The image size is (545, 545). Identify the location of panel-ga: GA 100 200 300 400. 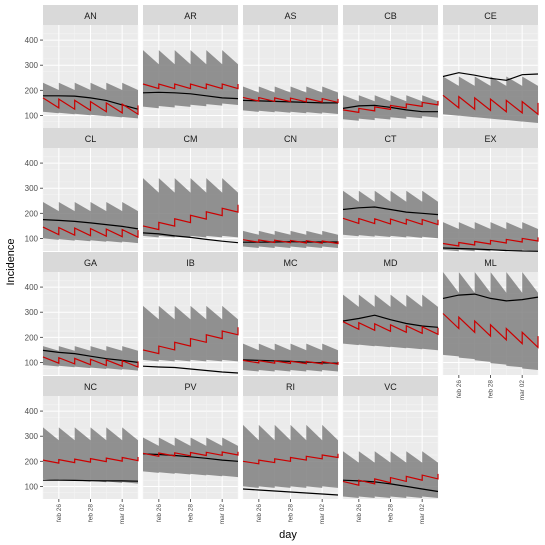
(82, 313).